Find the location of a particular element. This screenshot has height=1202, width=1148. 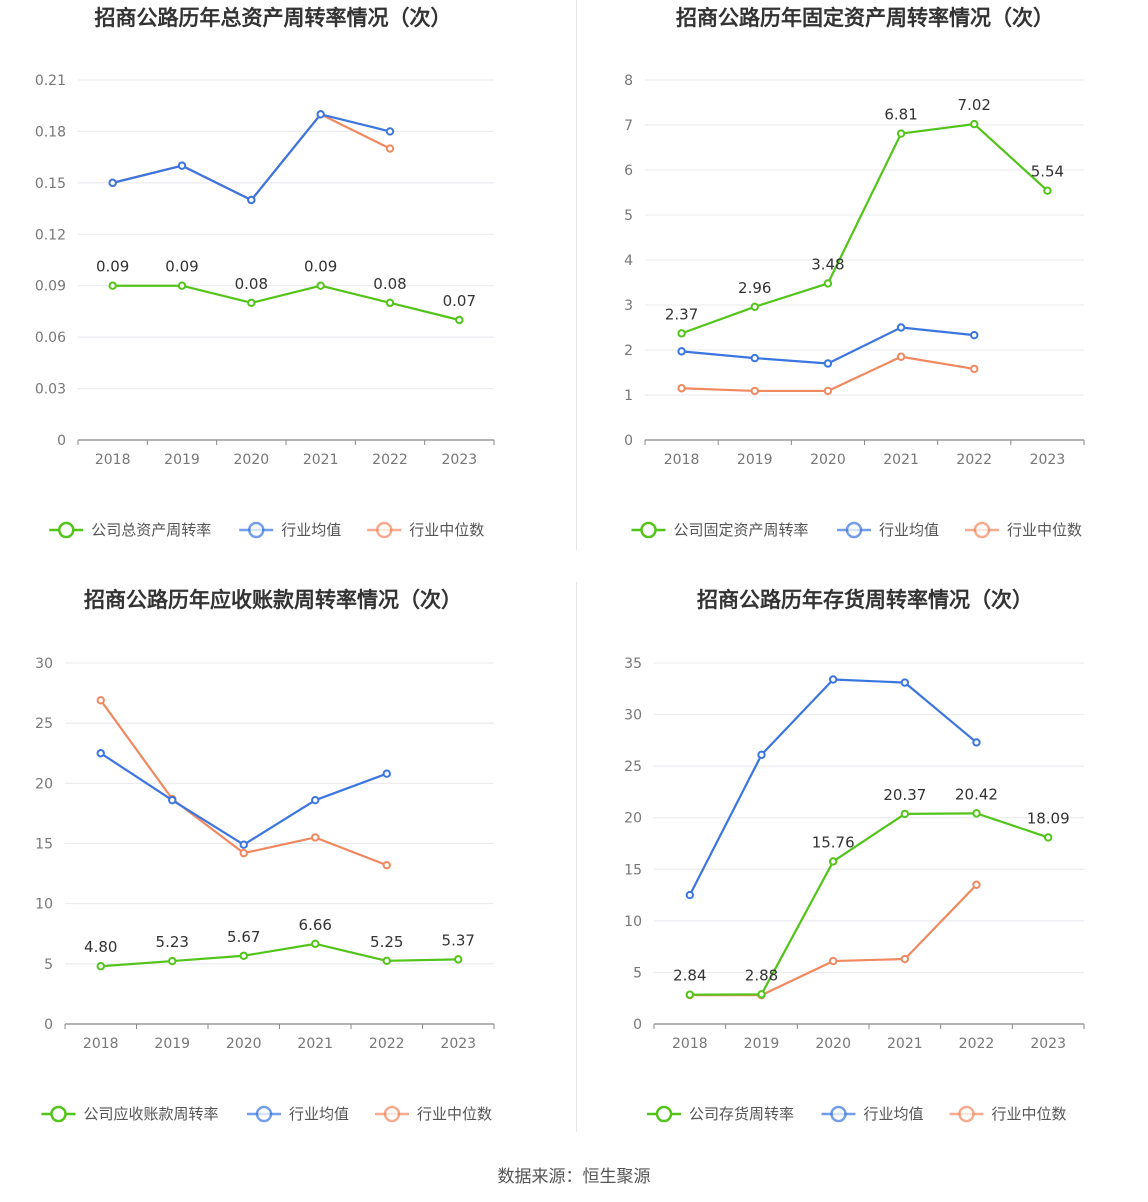

y-tick-label: 2 is located at coordinates (628, 351).